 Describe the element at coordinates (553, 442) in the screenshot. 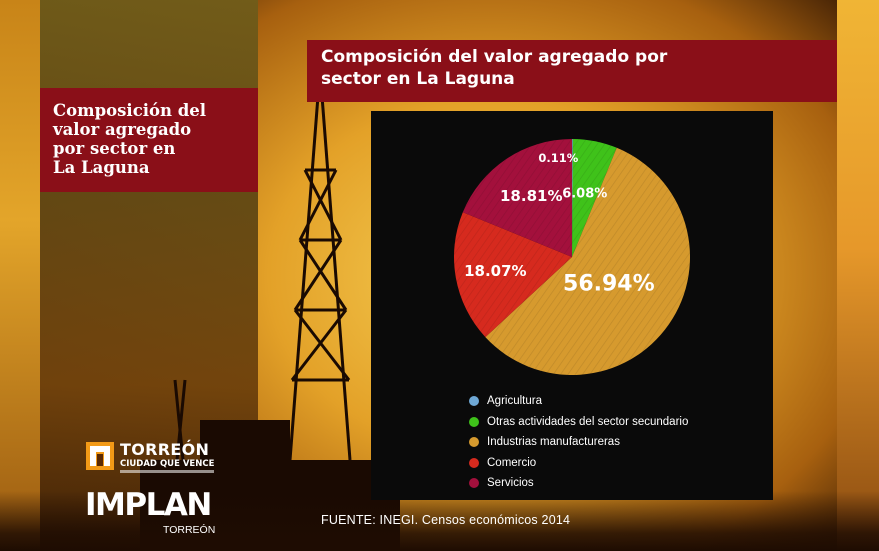

I see `legend-label: Industrias manufactureras` at that location.